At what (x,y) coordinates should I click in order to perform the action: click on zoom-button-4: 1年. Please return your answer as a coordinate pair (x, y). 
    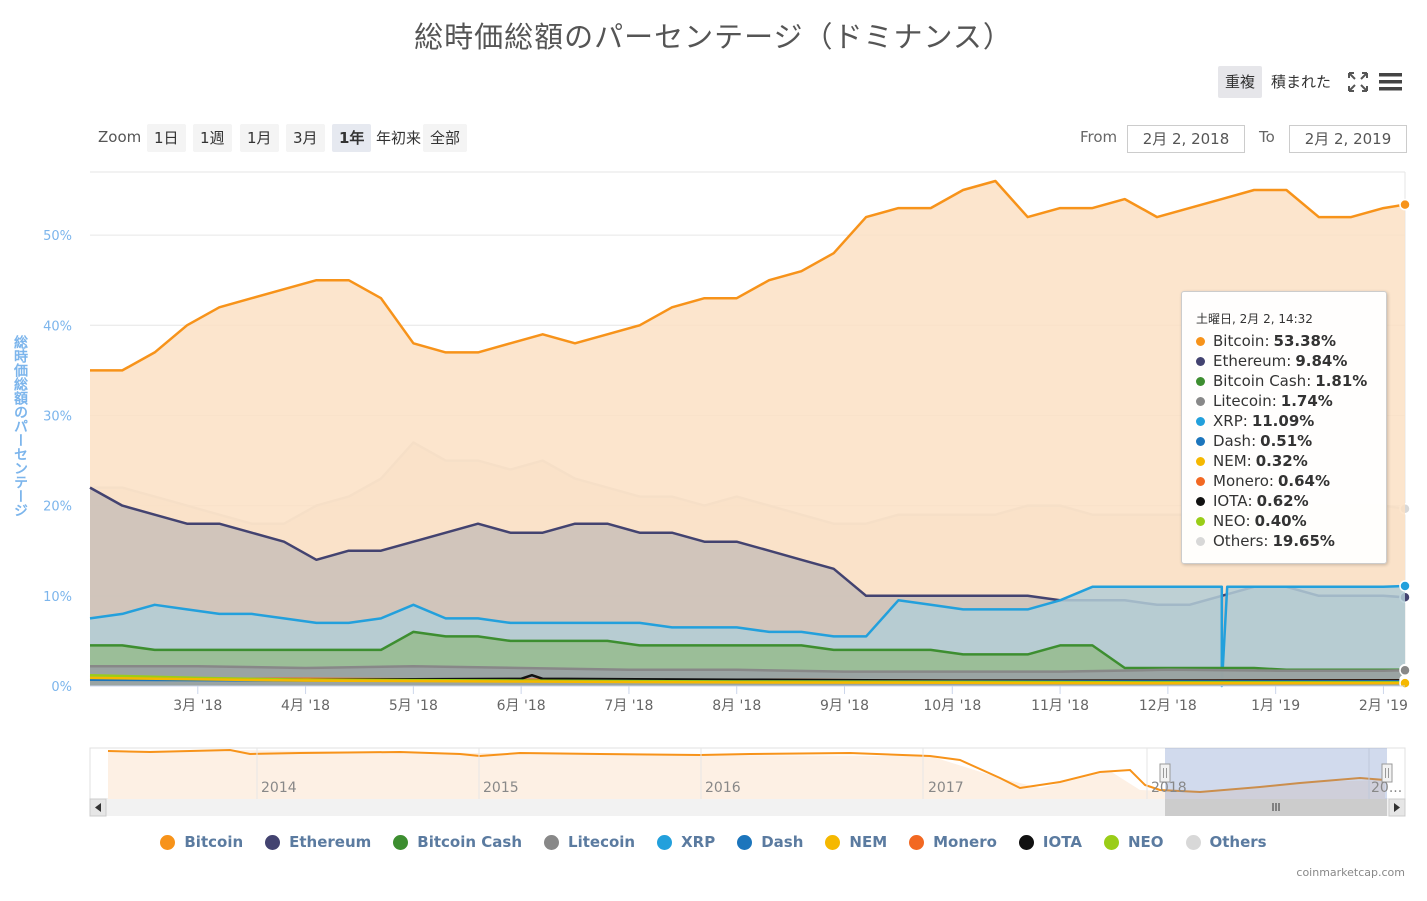
    Looking at the image, I should click on (352, 138).